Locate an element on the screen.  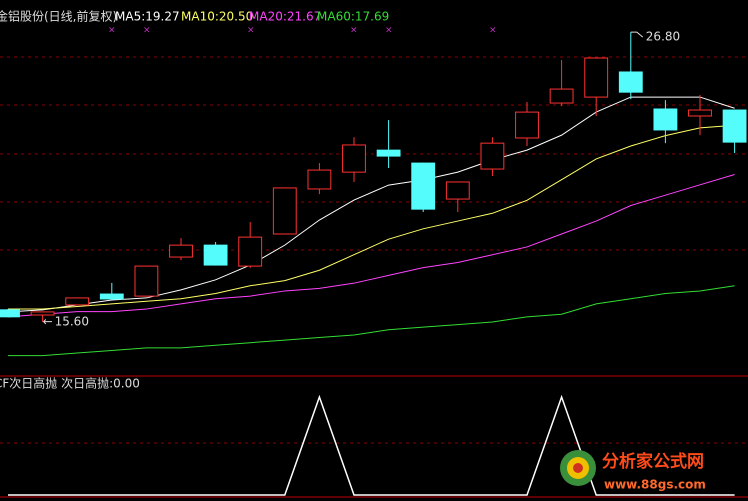
ma-label: MA5:19.27 is located at coordinates (147, 17).